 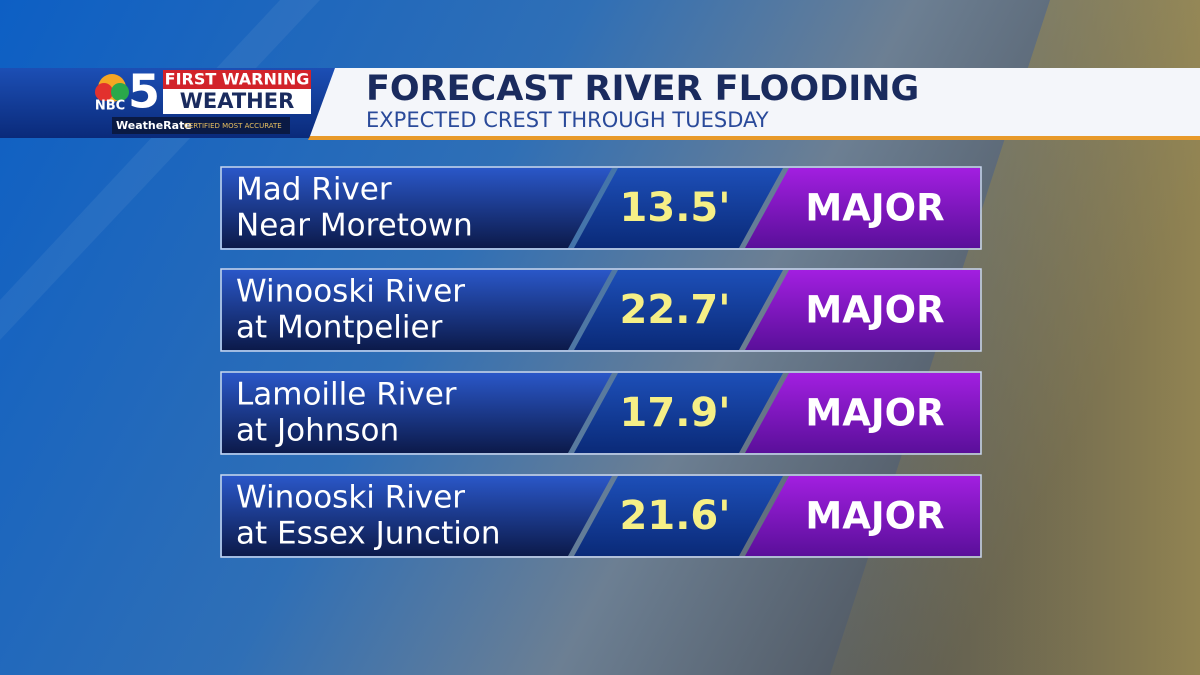 I want to click on header-band, so click(x=755, y=102).